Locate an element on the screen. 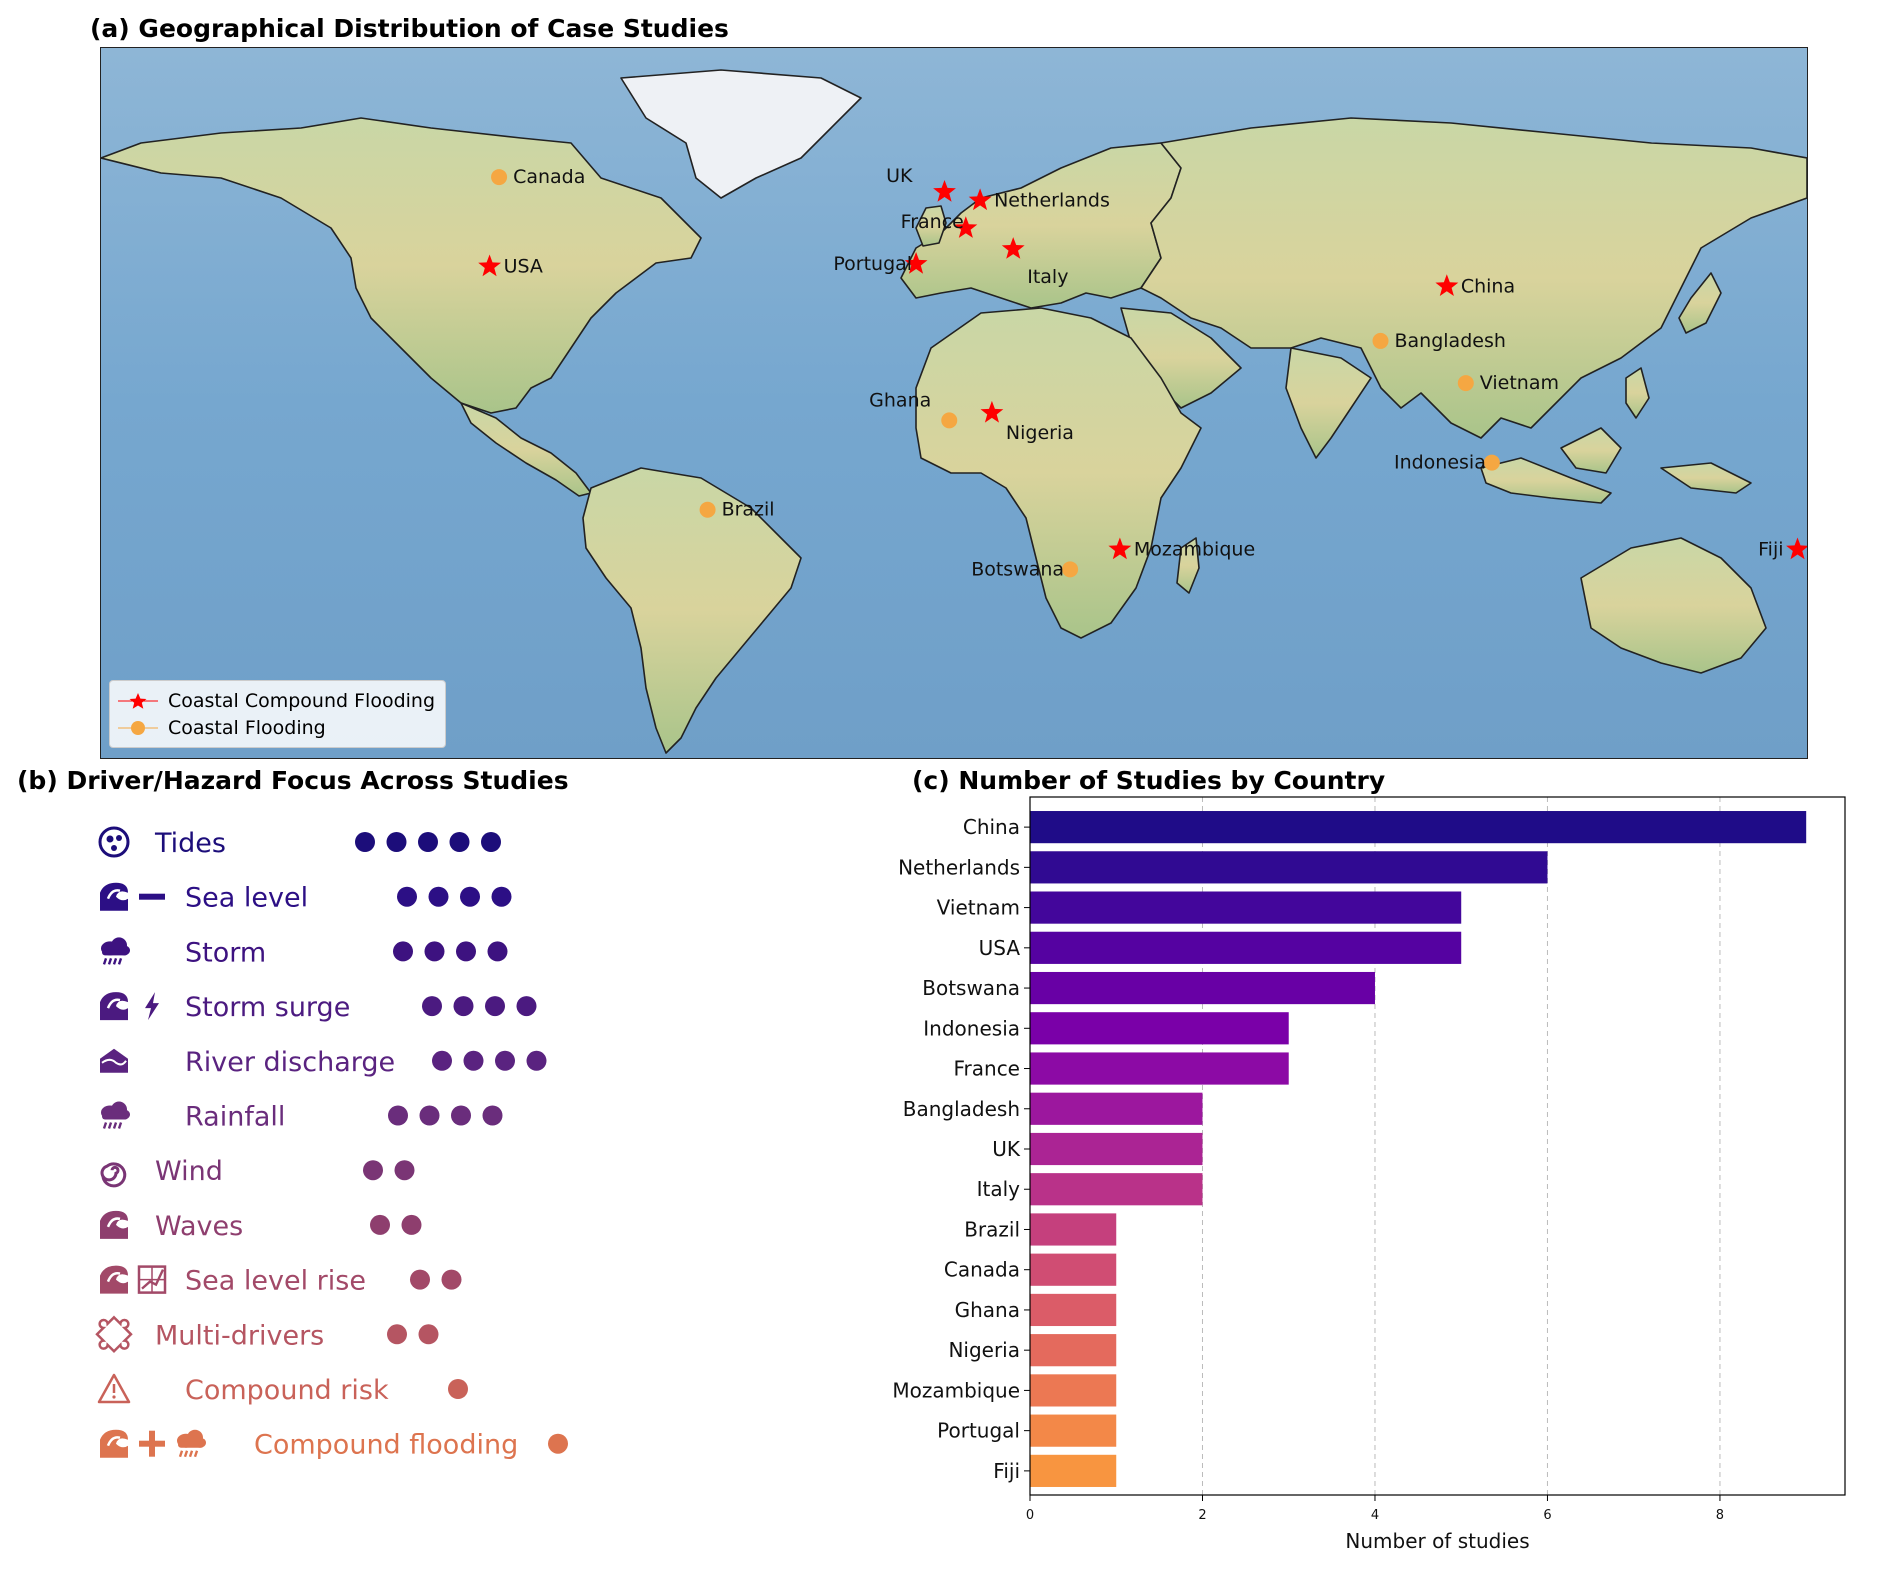 The width and height of the screenshot is (1892, 1570). marker-circle-vietnam is located at coordinates (1465, 383).